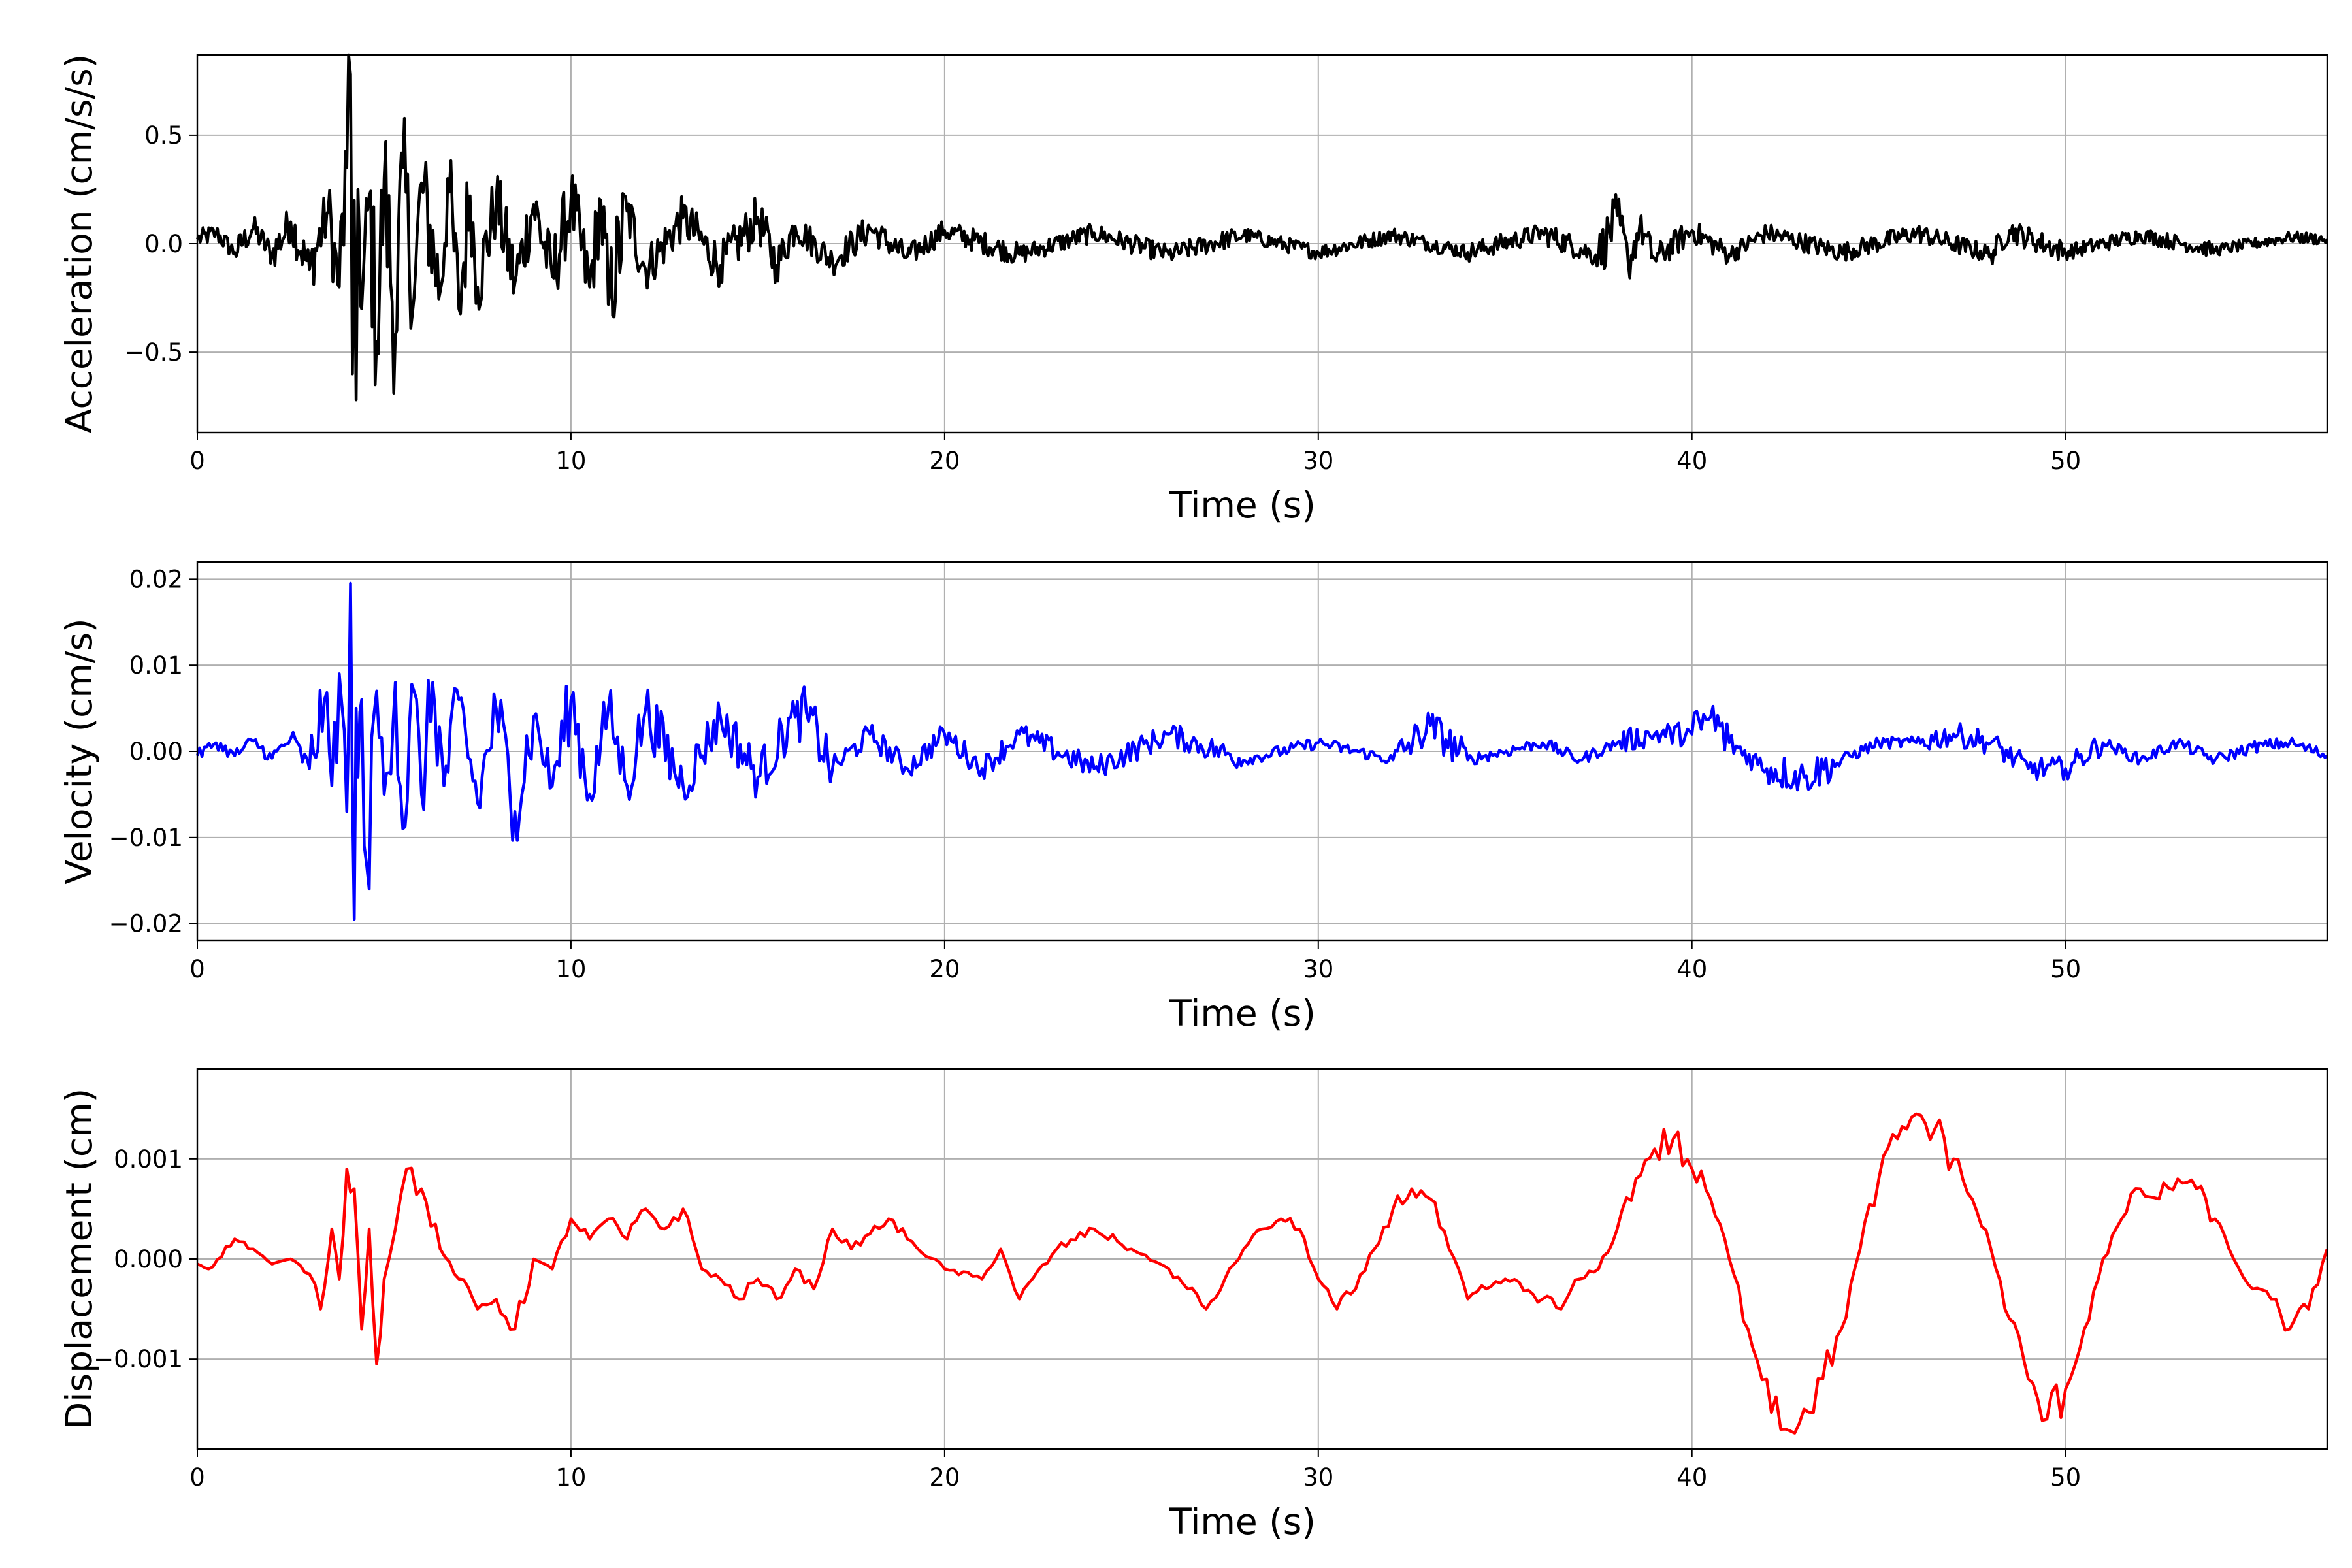  What do you see at coordinates (2065, 1477) in the screenshot?
I see `displacement-xtick-label-5: 50` at bounding box center [2065, 1477].